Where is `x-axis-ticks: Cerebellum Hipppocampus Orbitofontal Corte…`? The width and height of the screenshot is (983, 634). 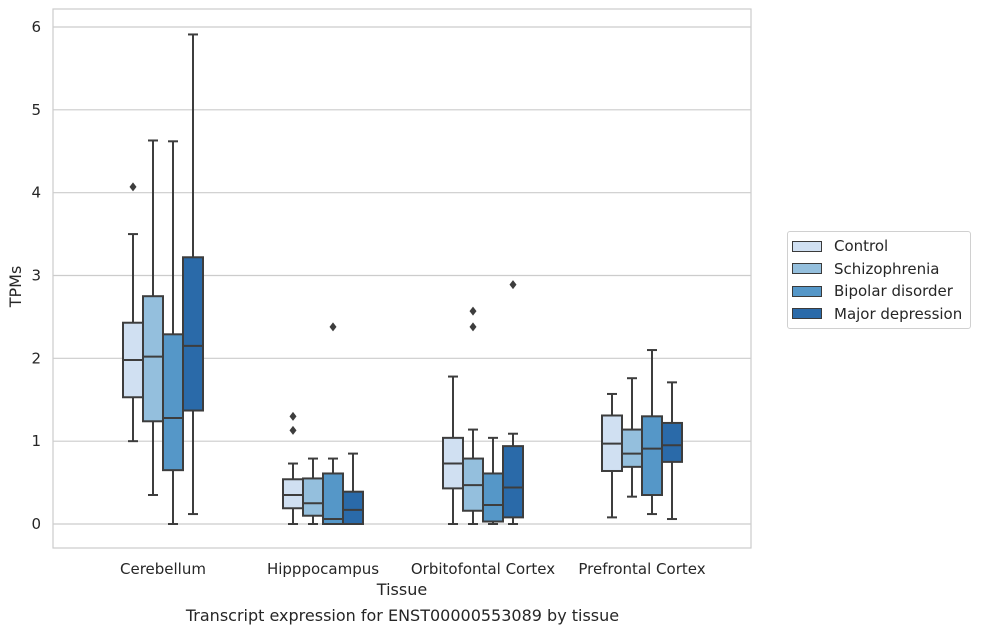 x-axis-ticks: Cerebellum Hipppocampus Orbitofontal Corte… is located at coordinates (413, 569).